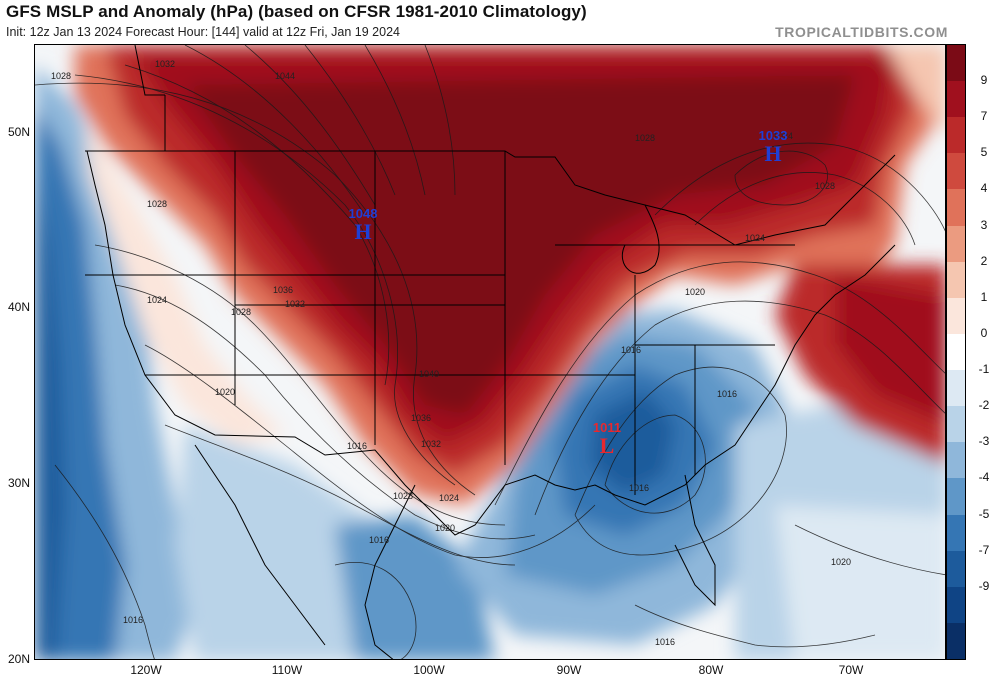 The width and height of the screenshot is (1000, 679). I want to click on colorbar-tick-label: -9, so click(984, 585).